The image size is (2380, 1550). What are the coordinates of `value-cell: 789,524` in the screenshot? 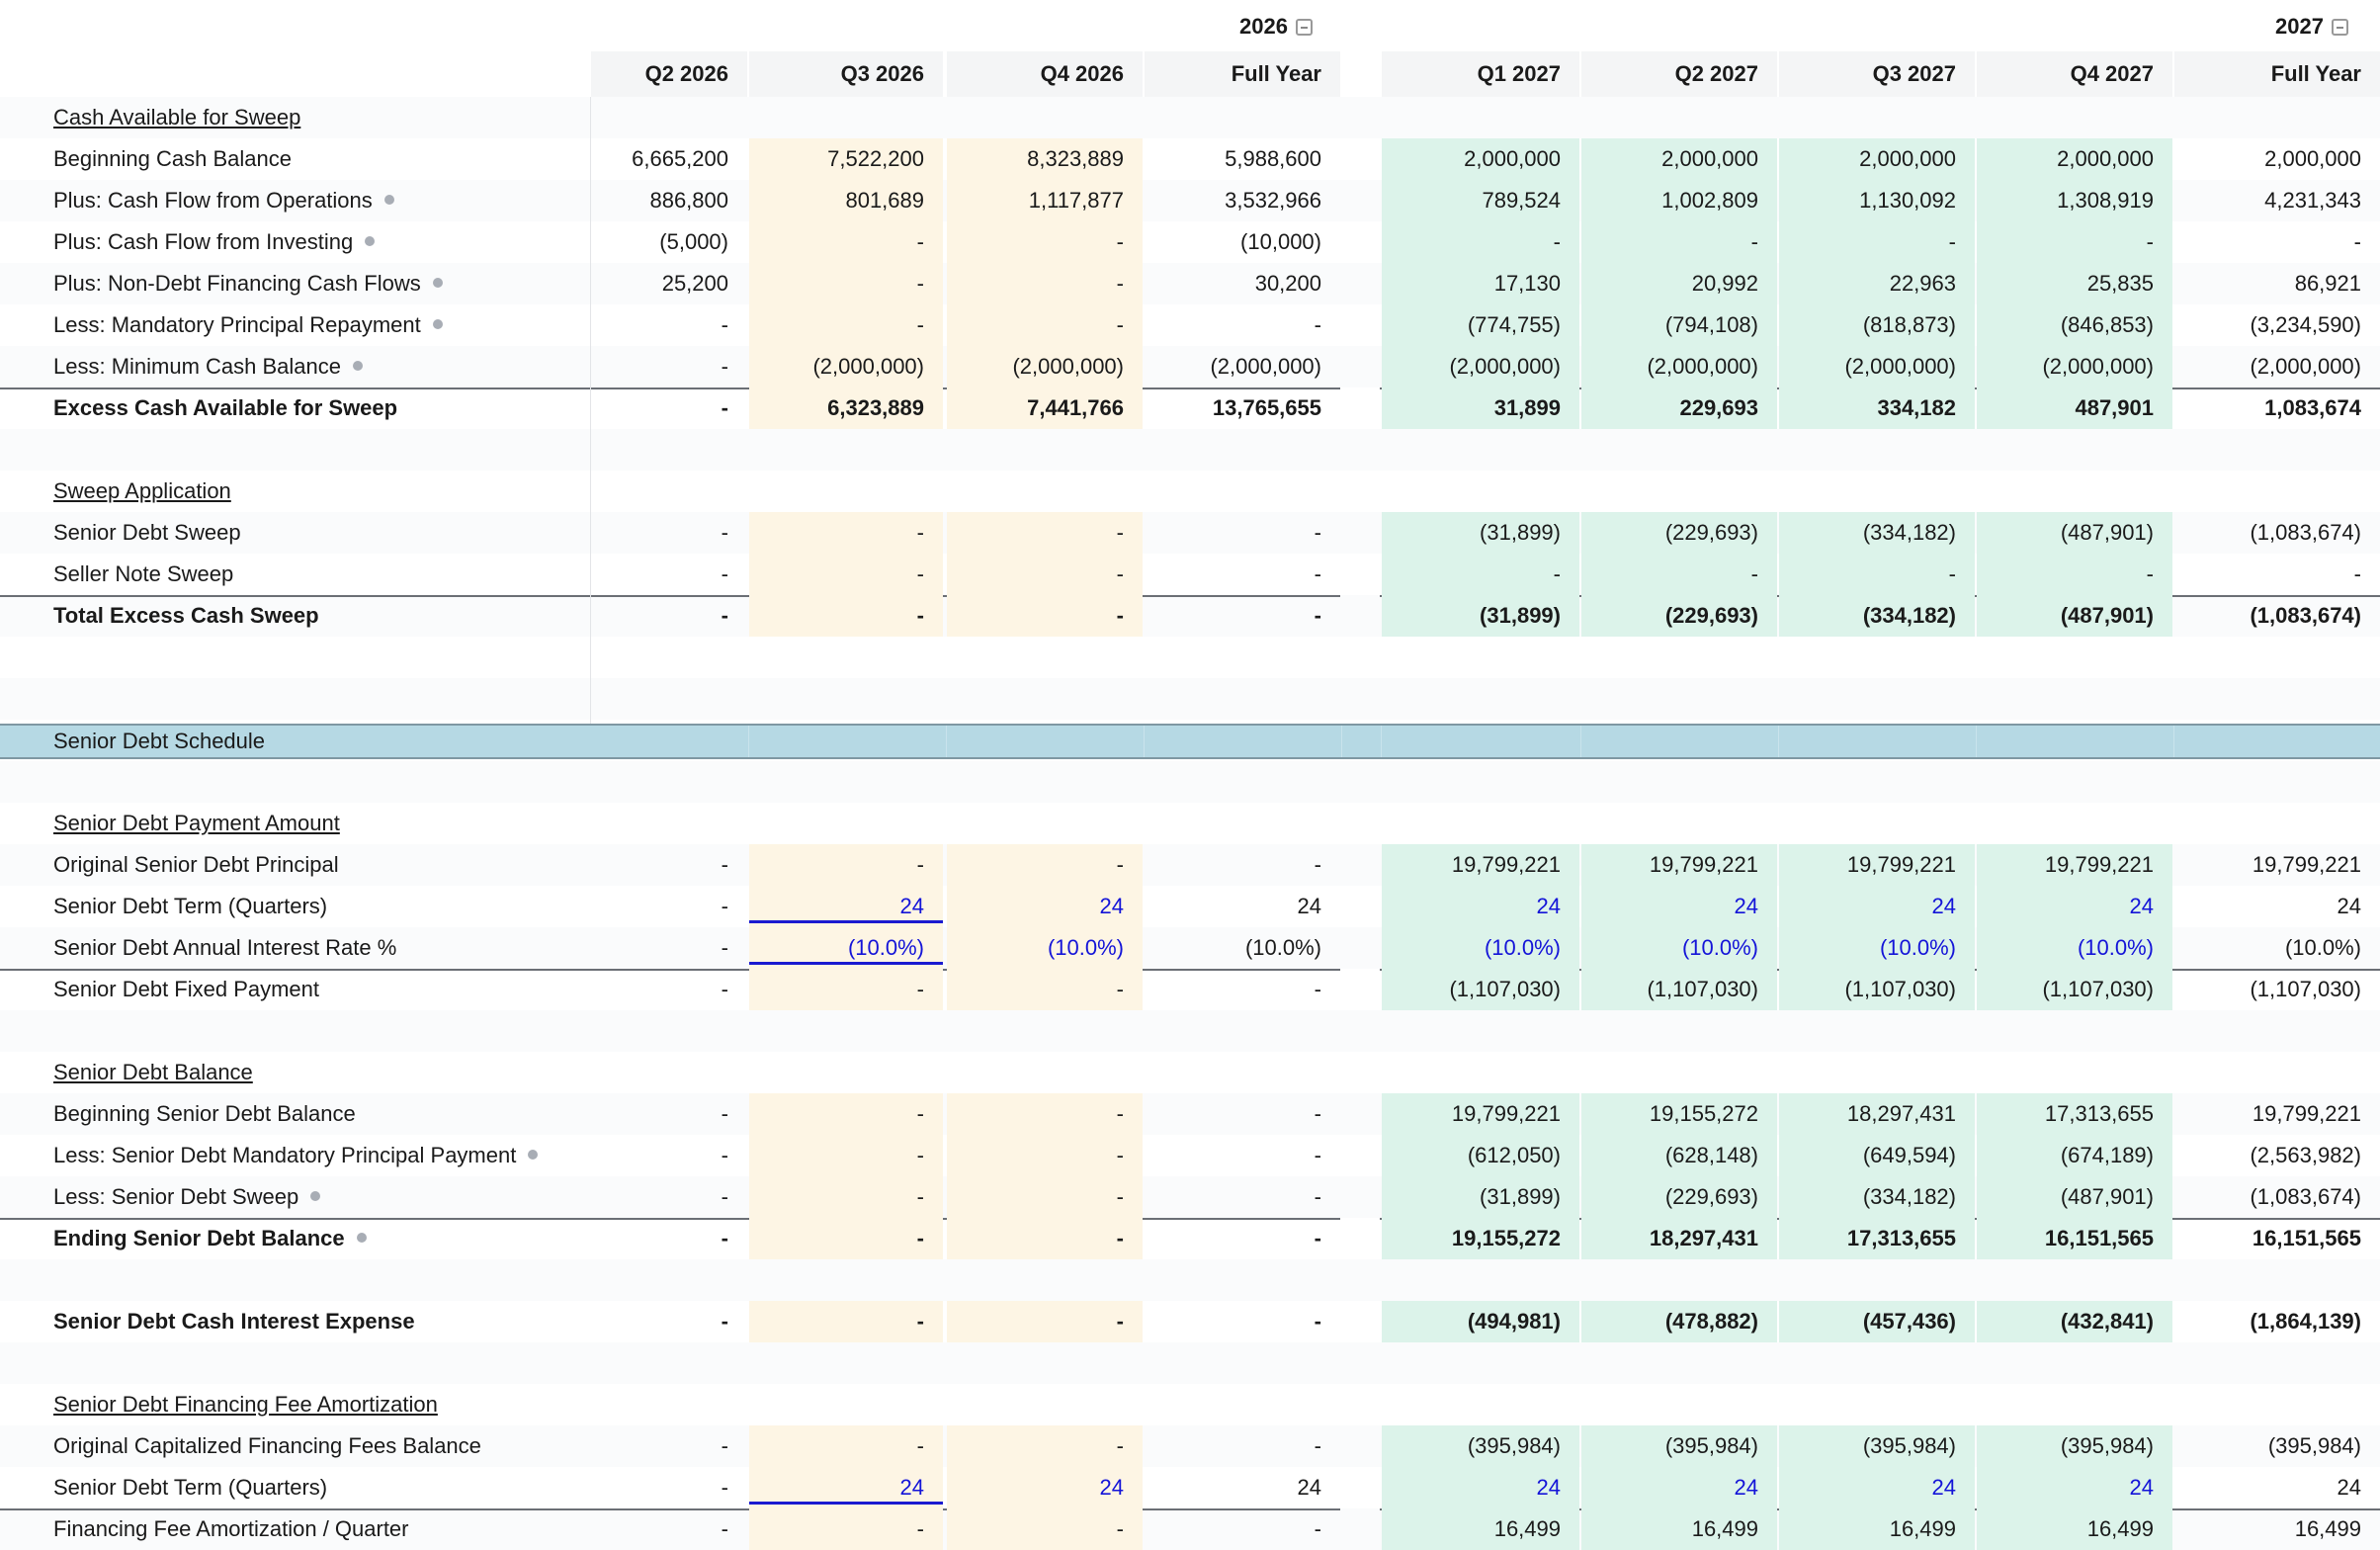 It's located at (1480, 200).